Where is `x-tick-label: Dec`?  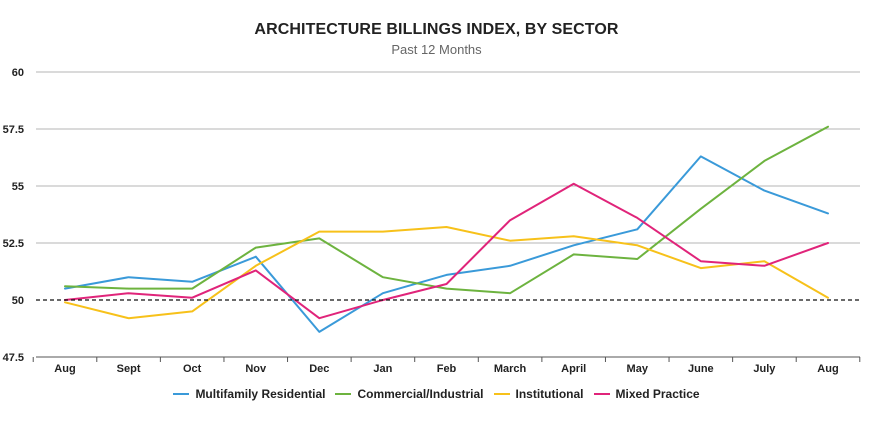
x-tick-label: Dec is located at coordinates (319, 369).